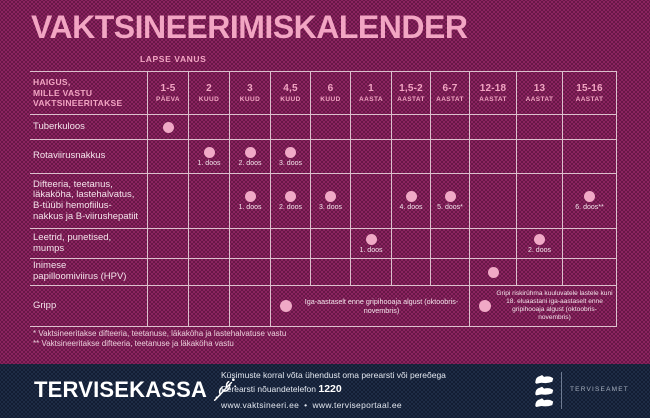  What do you see at coordinates (331, 92) in the screenshot?
I see `age-column-header: 6 KUUD` at bounding box center [331, 92].